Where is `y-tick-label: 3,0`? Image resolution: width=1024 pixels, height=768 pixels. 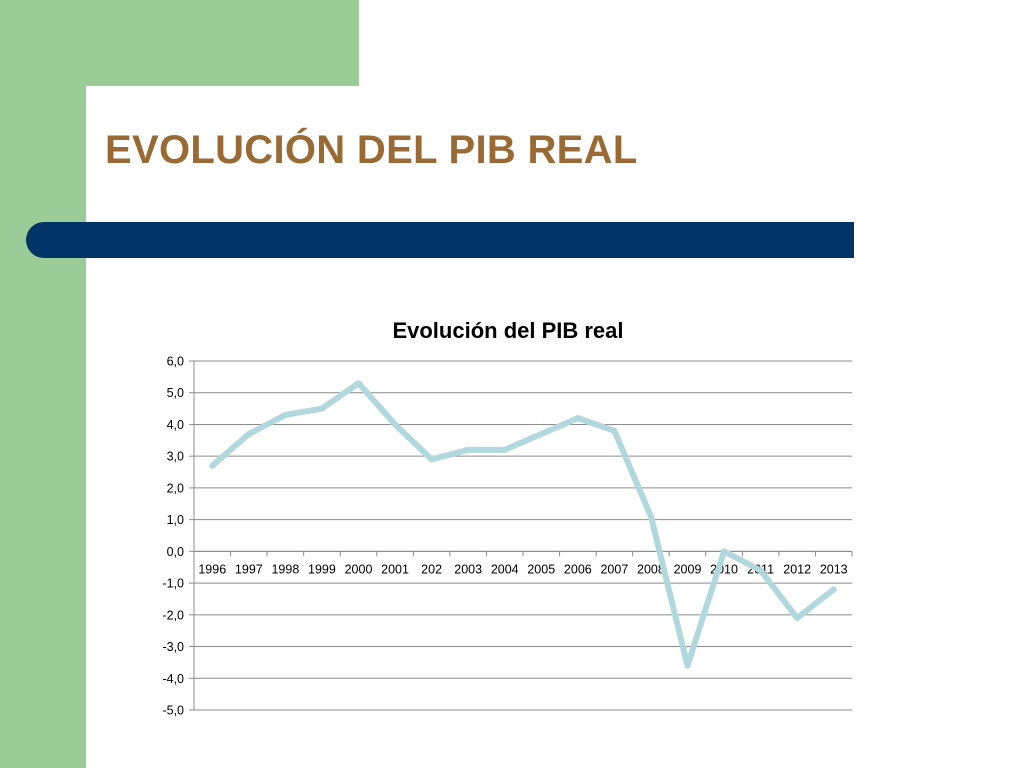
y-tick-label: 3,0 is located at coordinates (175, 457).